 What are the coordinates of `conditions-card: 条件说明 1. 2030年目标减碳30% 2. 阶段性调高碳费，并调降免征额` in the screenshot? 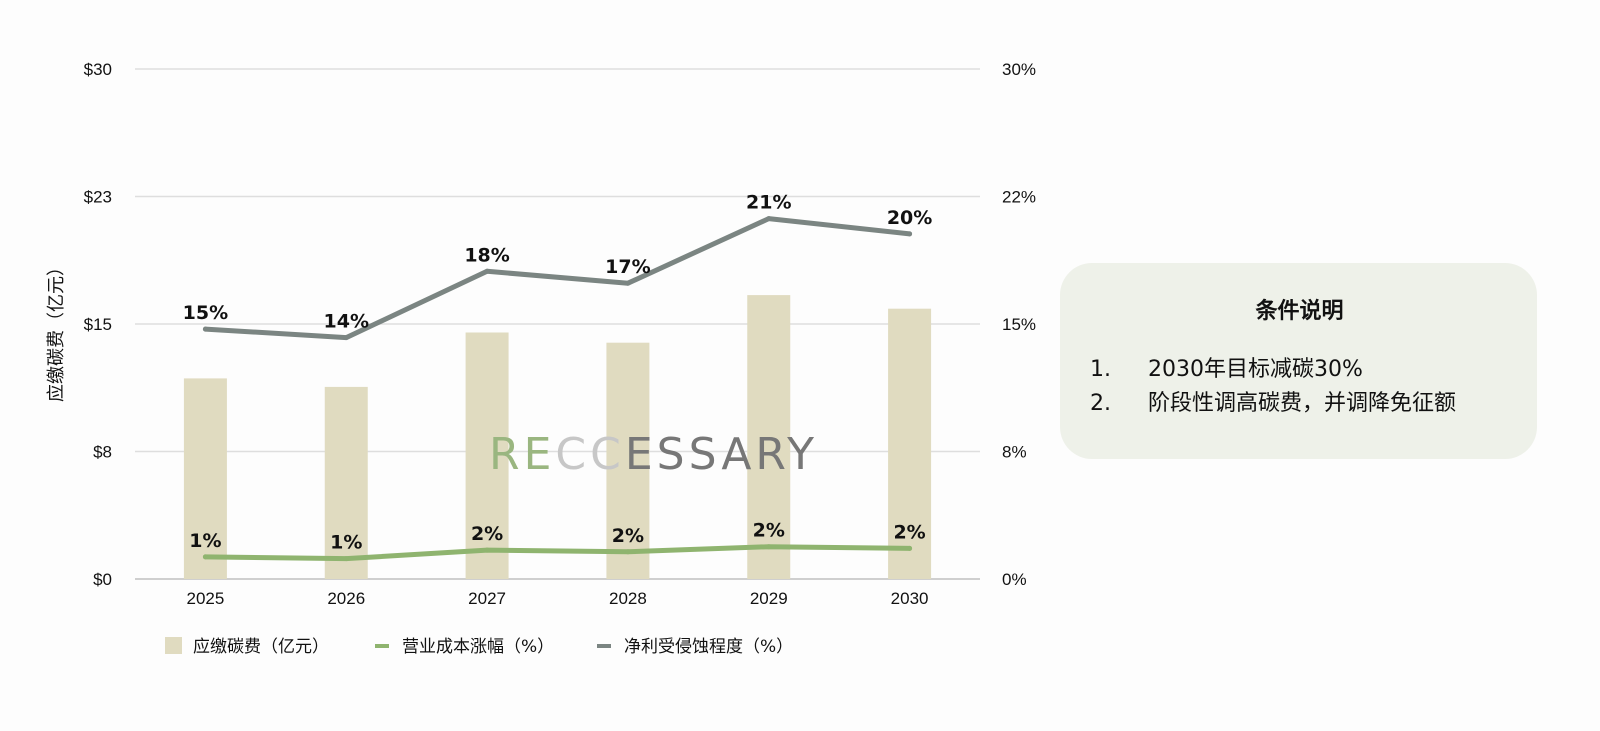 It's located at (1298, 361).